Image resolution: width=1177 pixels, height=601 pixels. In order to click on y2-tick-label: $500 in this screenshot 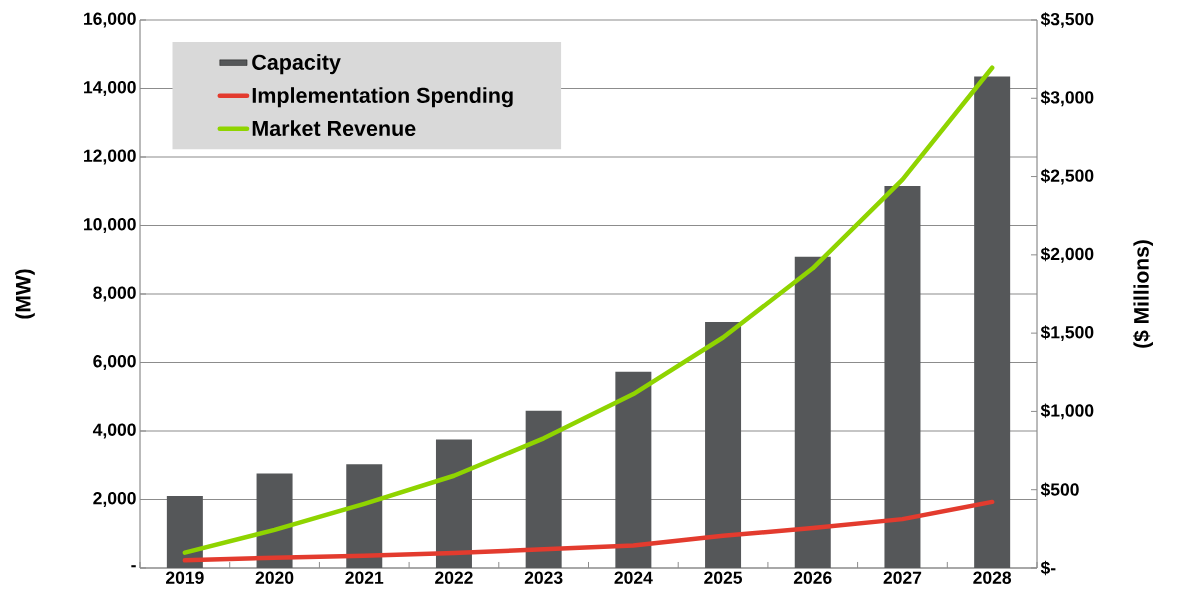, I will do `click(1059, 489)`.